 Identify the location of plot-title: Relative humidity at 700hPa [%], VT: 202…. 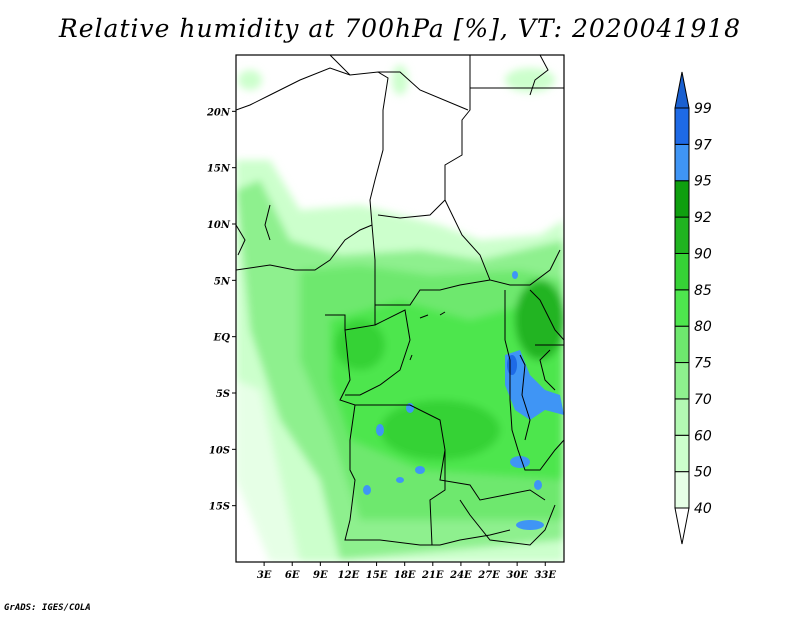
(400, 28).